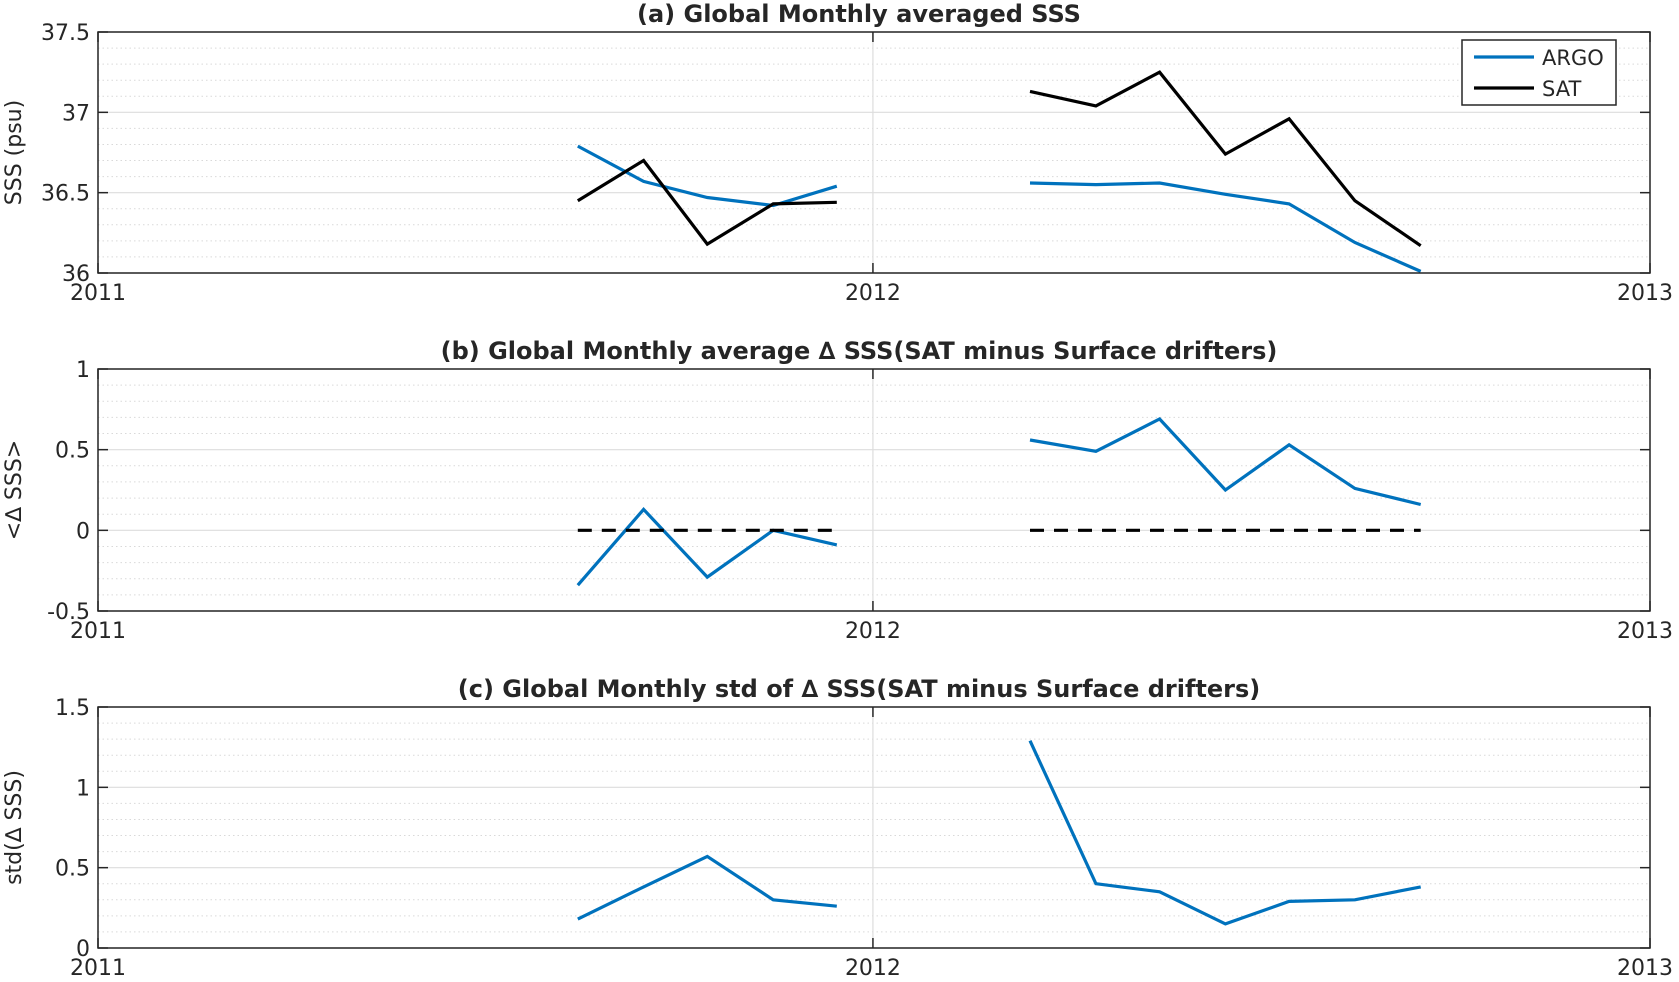 The height and width of the screenshot is (982, 1679). I want to click on legend-box, so click(1539, 72).